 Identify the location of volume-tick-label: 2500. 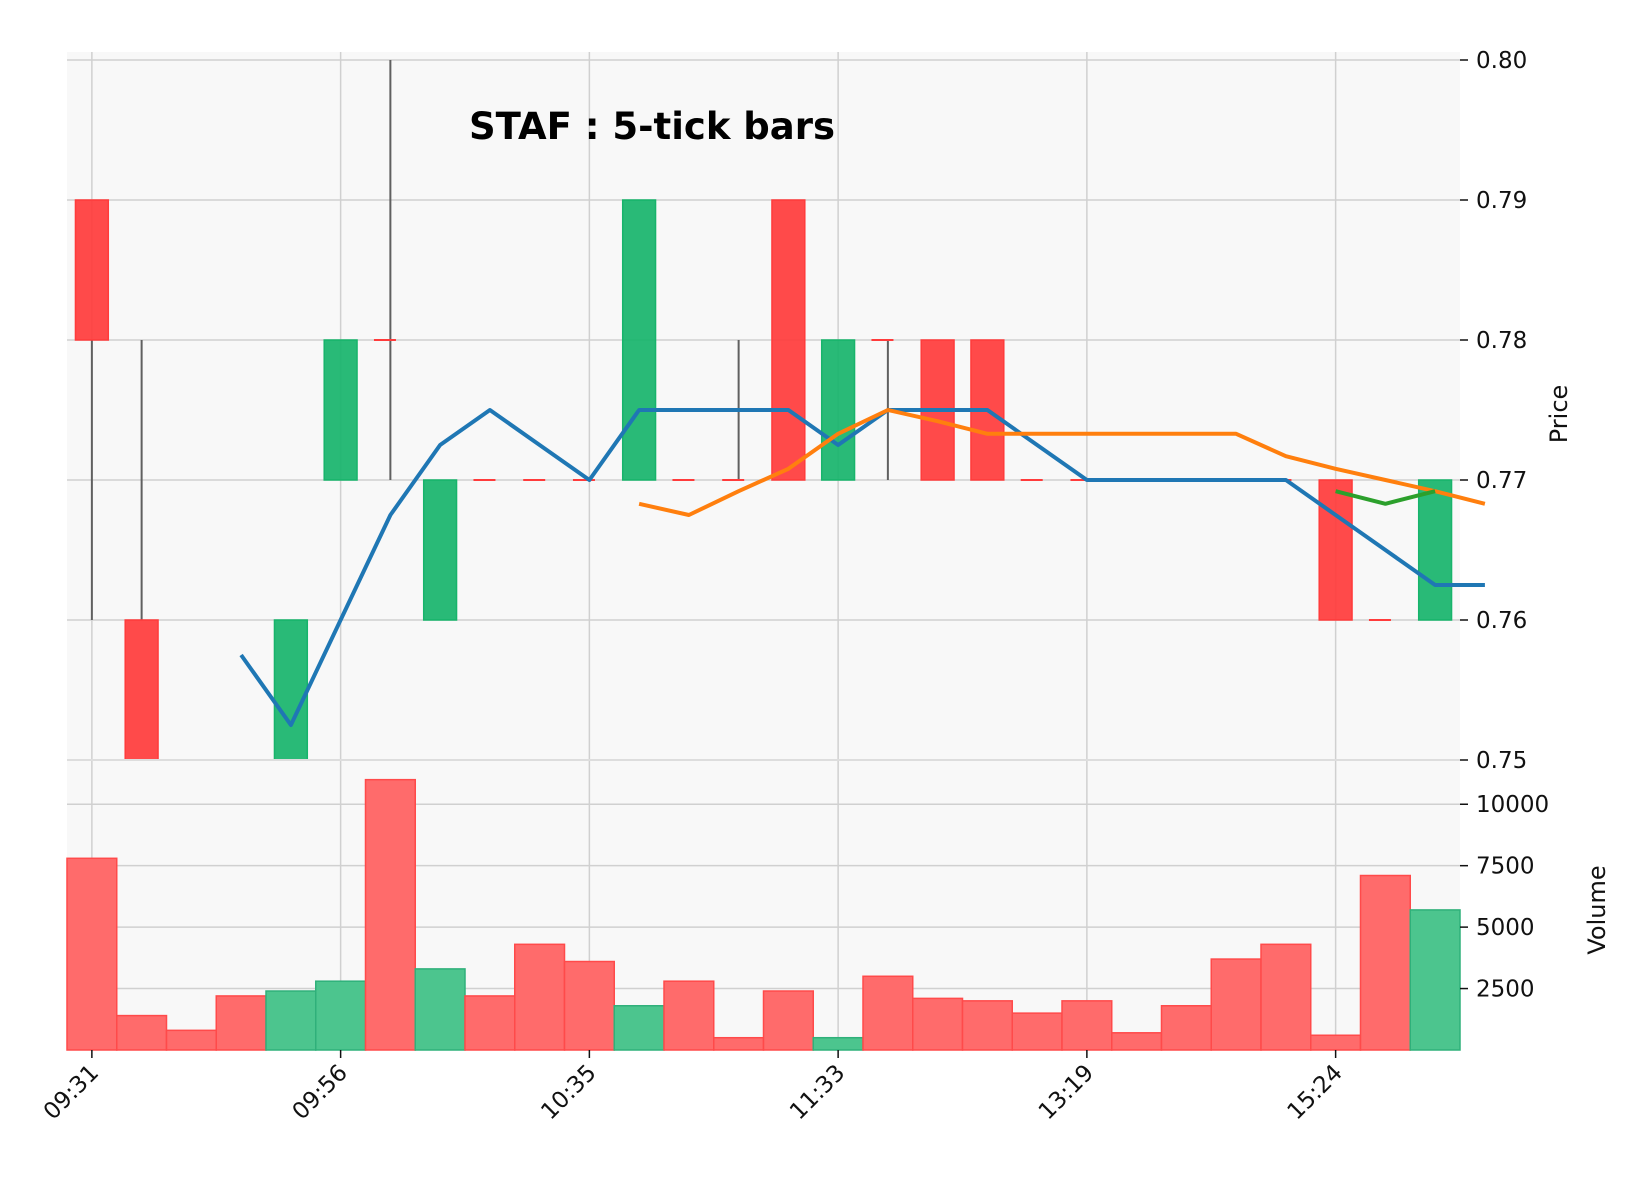
(1505, 990).